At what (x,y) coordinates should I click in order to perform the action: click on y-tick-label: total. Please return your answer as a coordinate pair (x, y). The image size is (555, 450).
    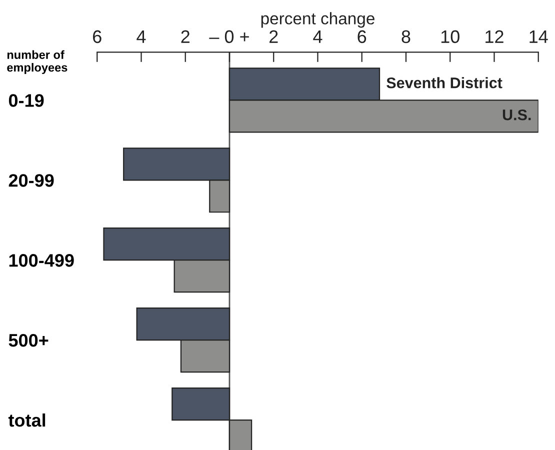
    Looking at the image, I should click on (27, 420).